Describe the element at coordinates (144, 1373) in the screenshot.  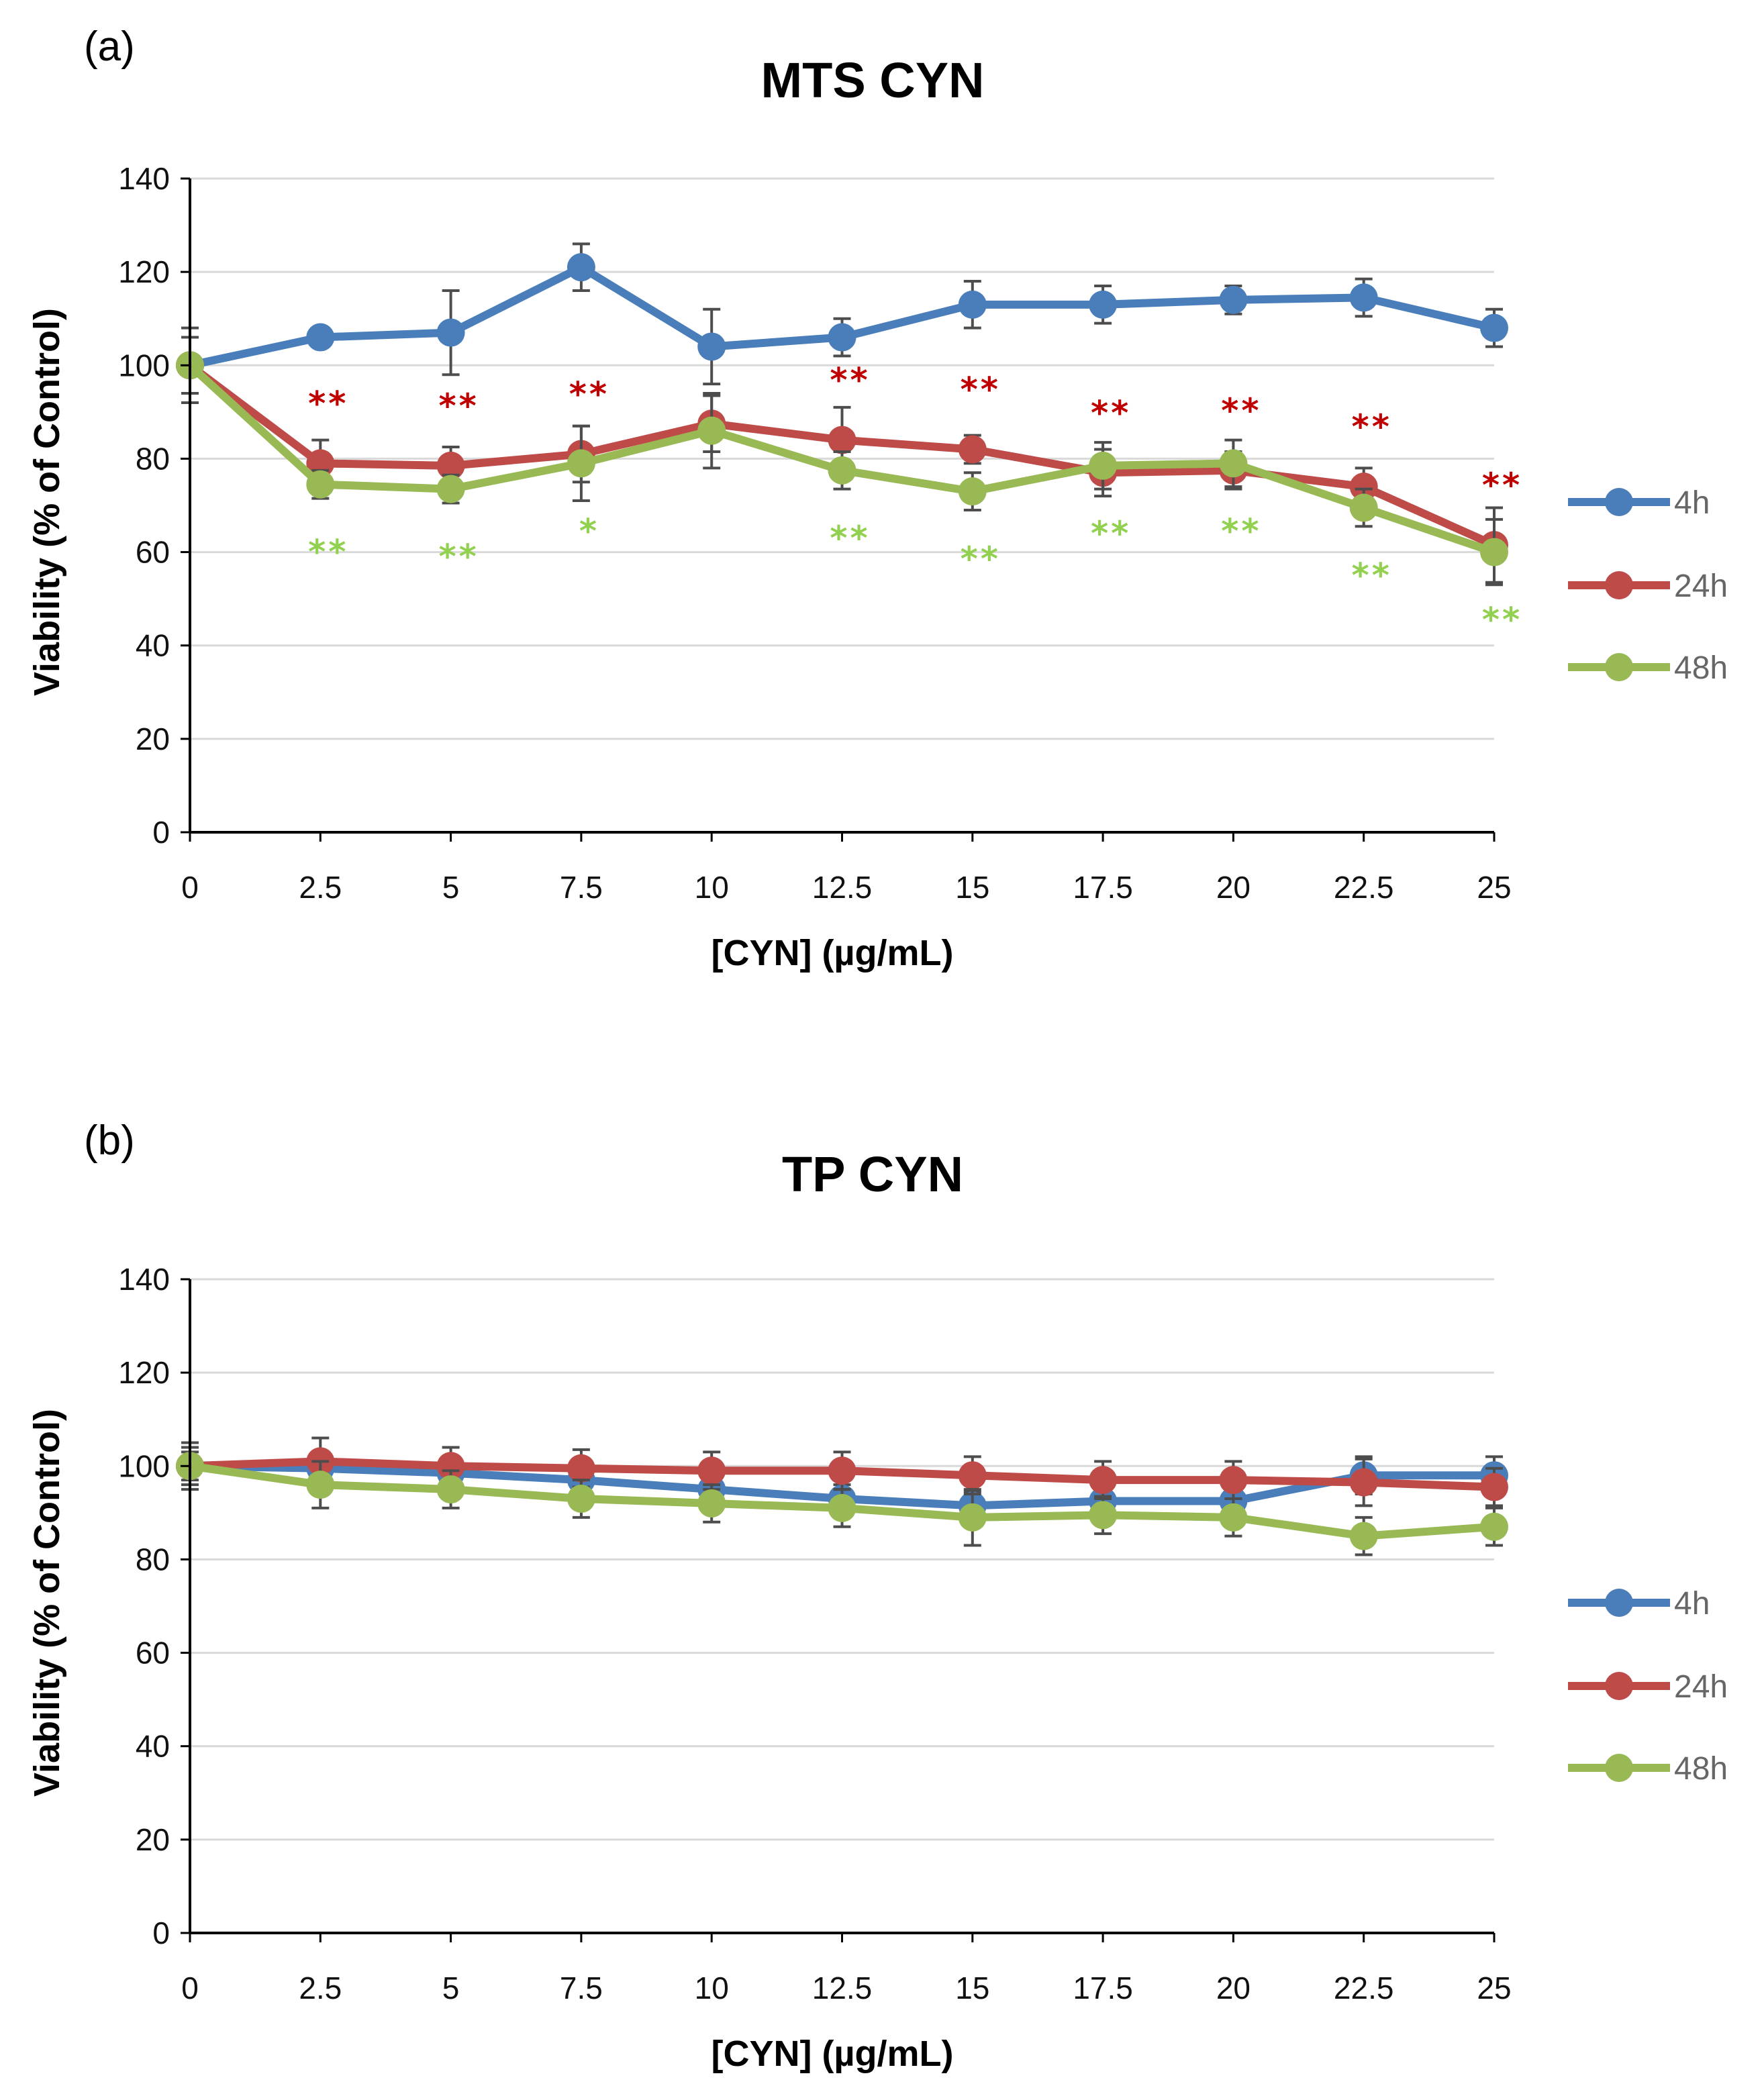
I see `y-tick-label: 120` at that location.